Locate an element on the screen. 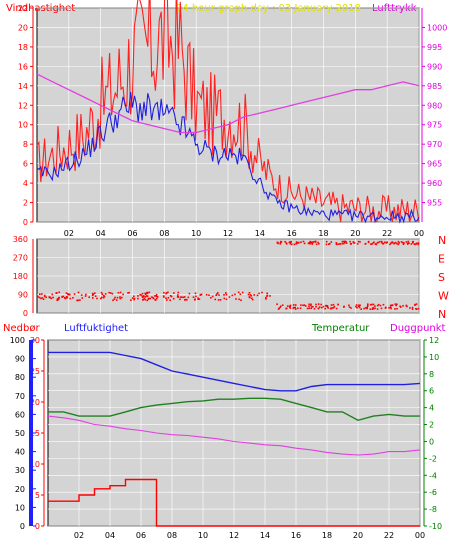 Image resolution: width=468 pixels, height=555 pixels. rain-scale-bar is located at coordinates (31, 433).